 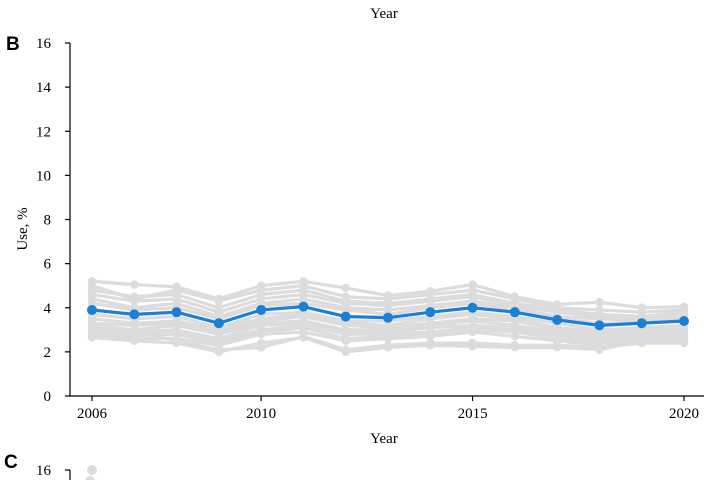 What do you see at coordinates (473, 414) in the screenshot?
I see `x-tick-label: 2015` at bounding box center [473, 414].